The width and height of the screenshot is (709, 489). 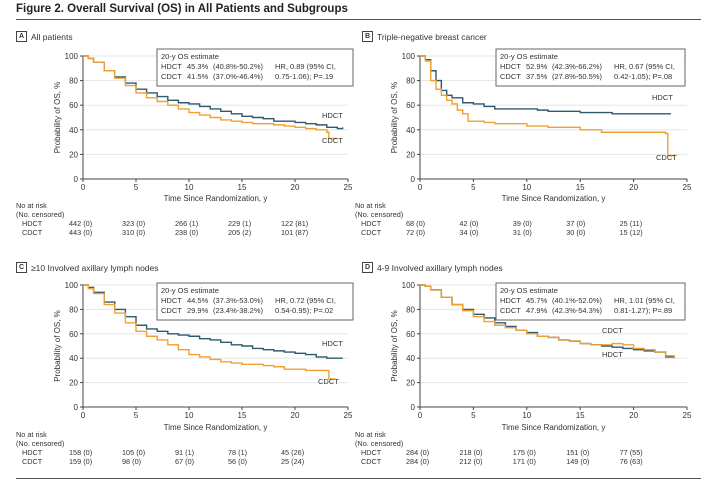 What do you see at coordinates (81, 452) in the screenshot?
I see `risk-cell: 158 (0)` at bounding box center [81, 452].